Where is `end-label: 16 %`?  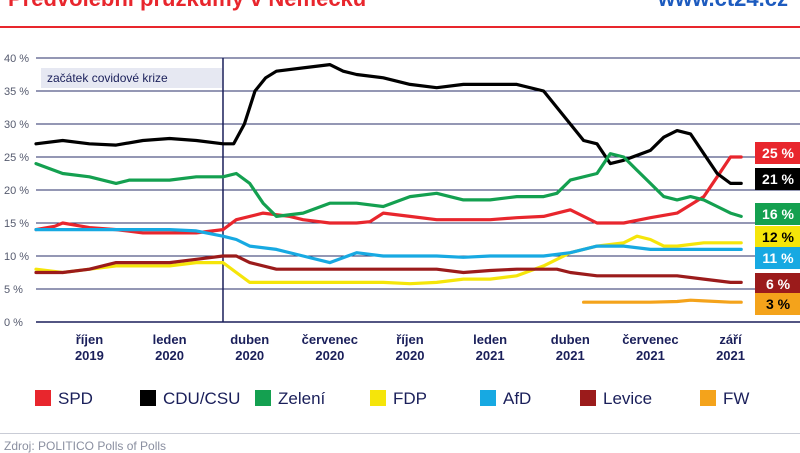 end-label: 16 % is located at coordinates (778, 214).